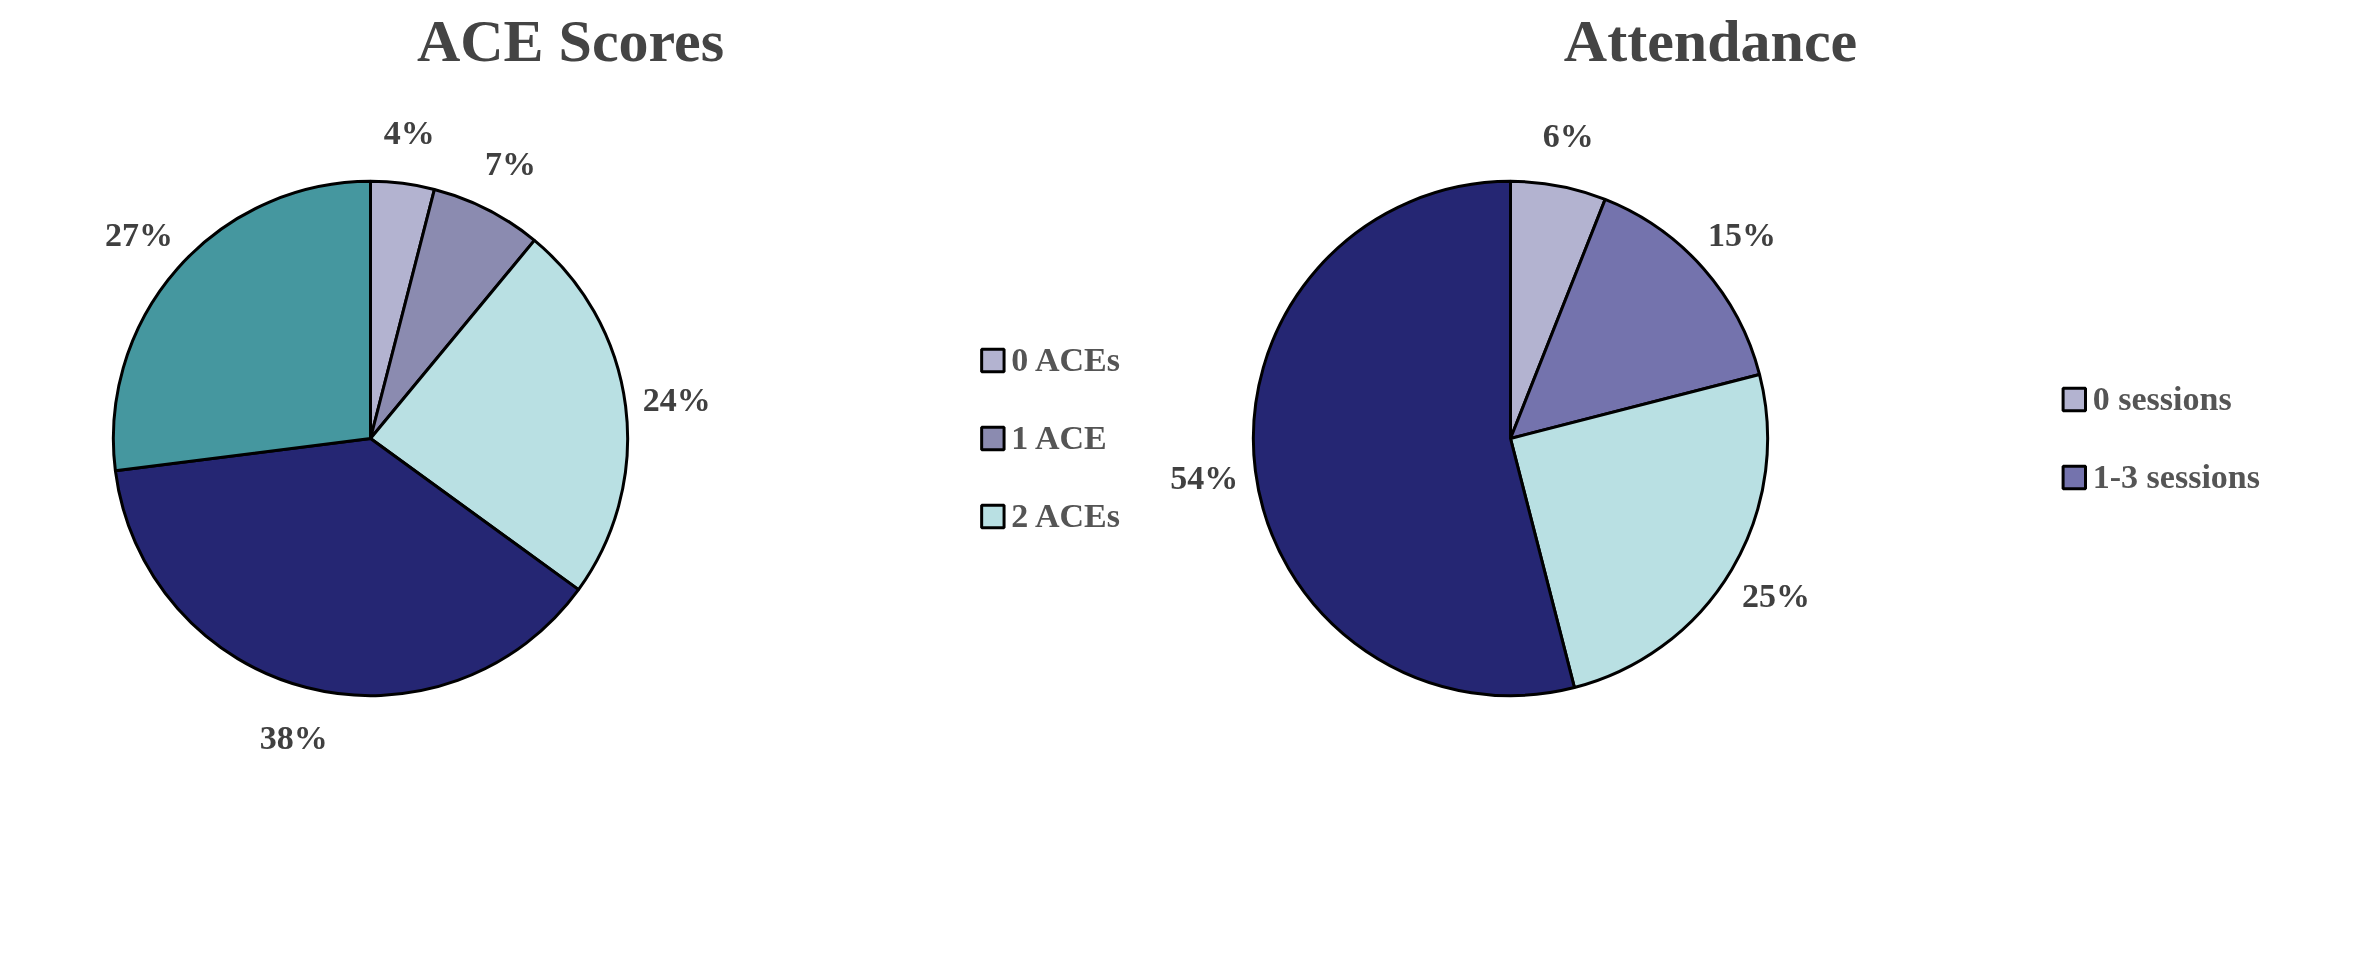 Image resolution: width=2373 pixels, height=954 pixels. Describe the element at coordinates (2176, 477) in the screenshot. I see `legend-label: 1-3 sessions` at that location.